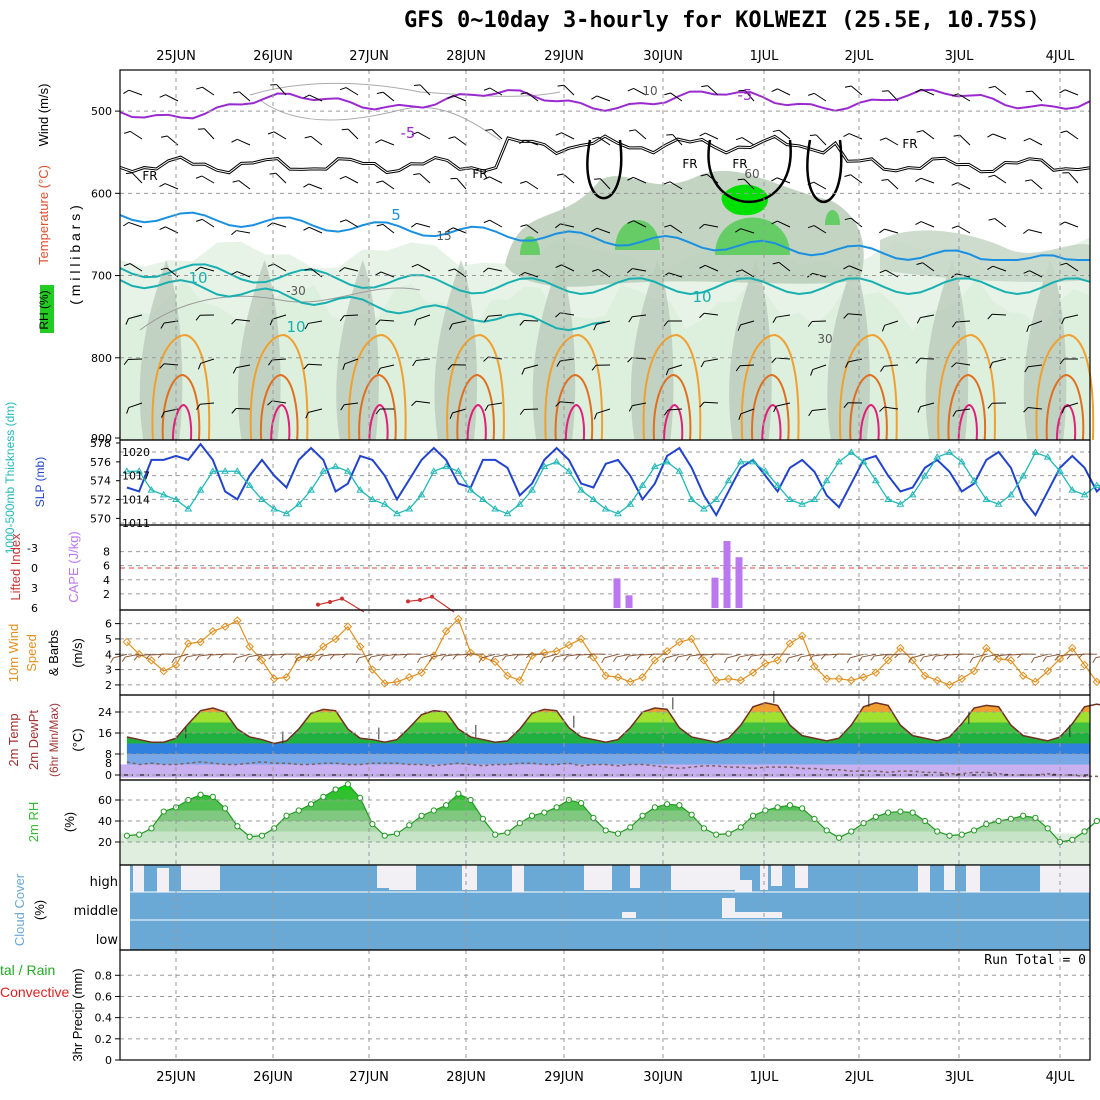 The height and width of the screenshot is (1100, 1100). Describe the element at coordinates (869, 422) in the screenshot. I see `temp-contour-hottest` at that location.